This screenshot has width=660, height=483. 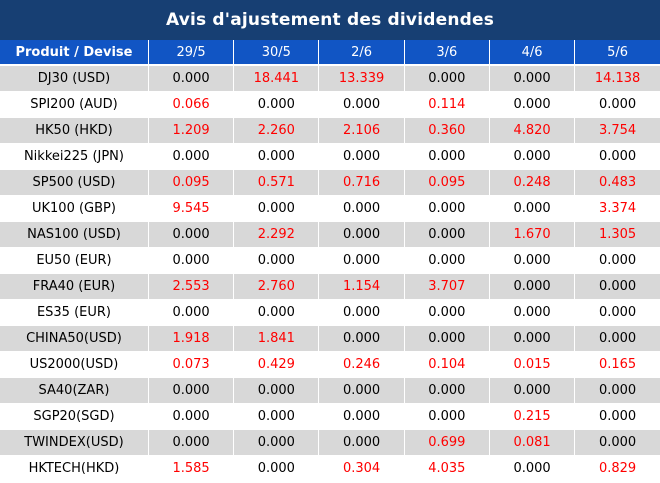 I want to click on product-cell: SPI200 (AUD), so click(x=74, y=104).